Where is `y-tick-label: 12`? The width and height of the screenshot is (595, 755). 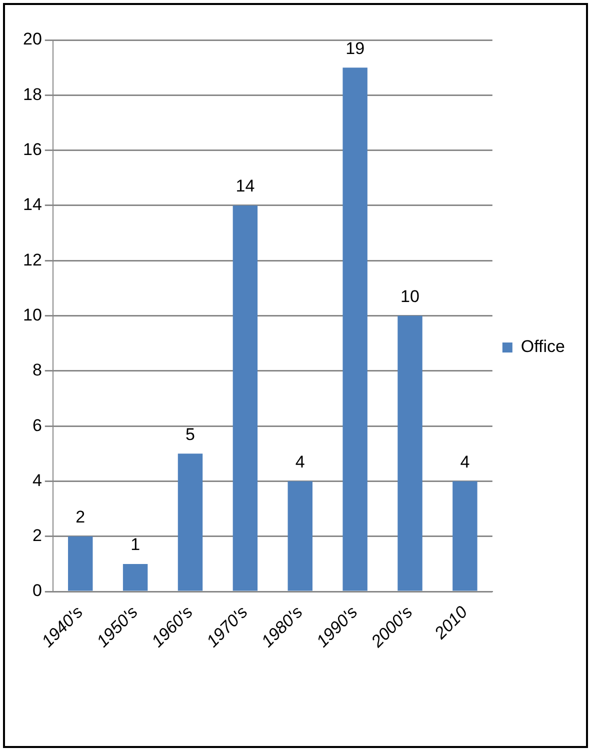
y-tick-label: 12 is located at coordinates (32, 260).